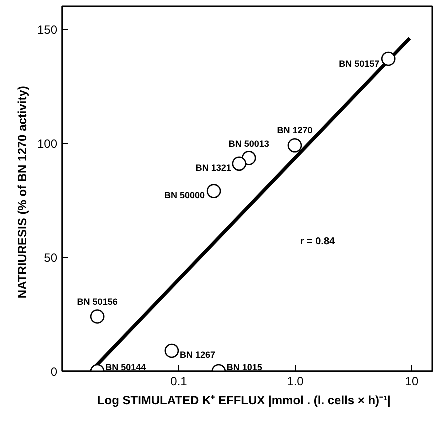 This screenshot has width=444, height=423. What do you see at coordinates (214, 167) in the screenshot?
I see `annotation: BN 1321` at bounding box center [214, 167].